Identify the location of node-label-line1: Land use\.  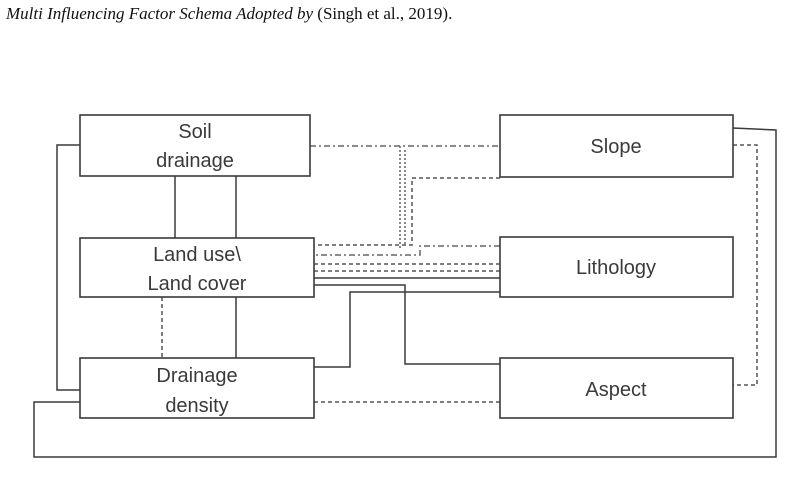
(197, 255).